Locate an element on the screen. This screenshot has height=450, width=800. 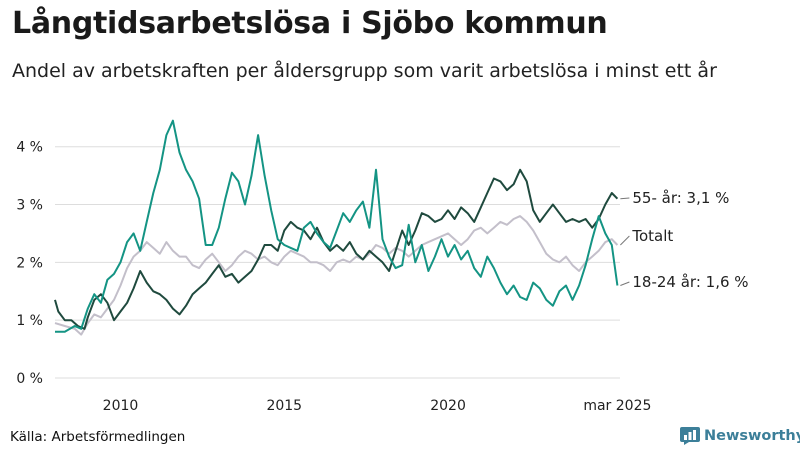
newsworthy-logo: Newsworthy is located at coordinates (740, 436).